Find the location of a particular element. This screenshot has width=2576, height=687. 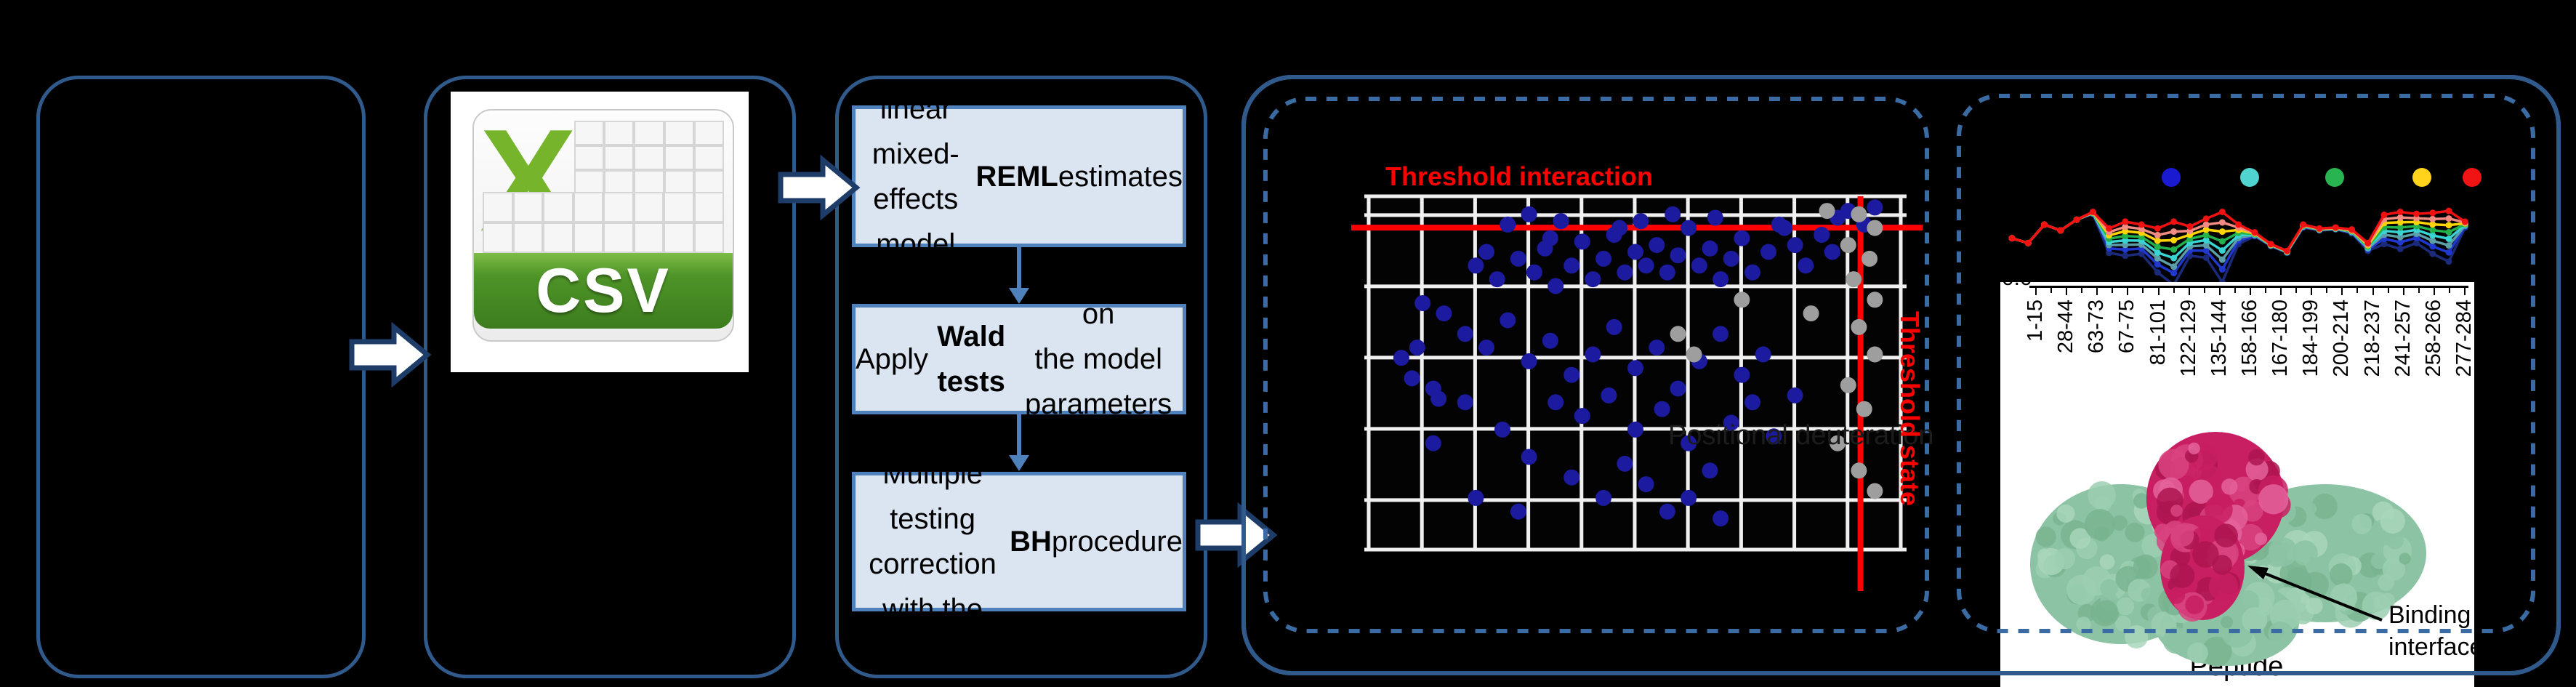

csv-file-icon: X CSV is located at coordinates (603, 225).